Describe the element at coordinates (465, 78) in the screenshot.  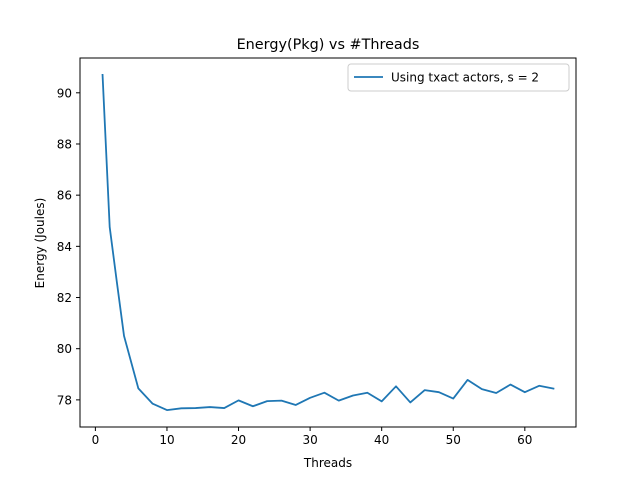
I see `legend-label: Using txact actors, s = 2` at that location.